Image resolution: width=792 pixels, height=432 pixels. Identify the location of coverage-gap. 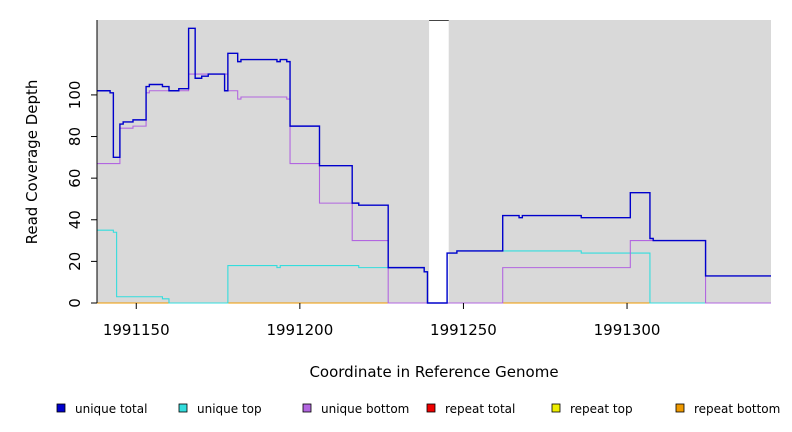
(439, 162).